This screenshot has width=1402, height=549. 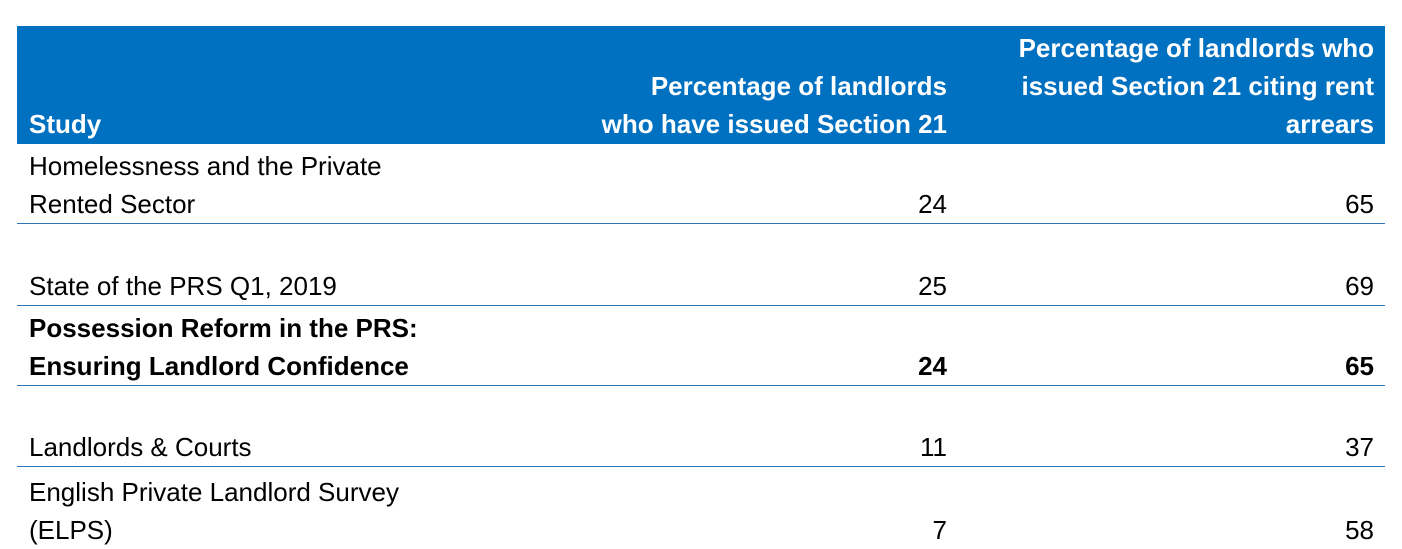 What do you see at coordinates (769, 426) in the screenshot?
I see `issued-cell: 11` at bounding box center [769, 426].